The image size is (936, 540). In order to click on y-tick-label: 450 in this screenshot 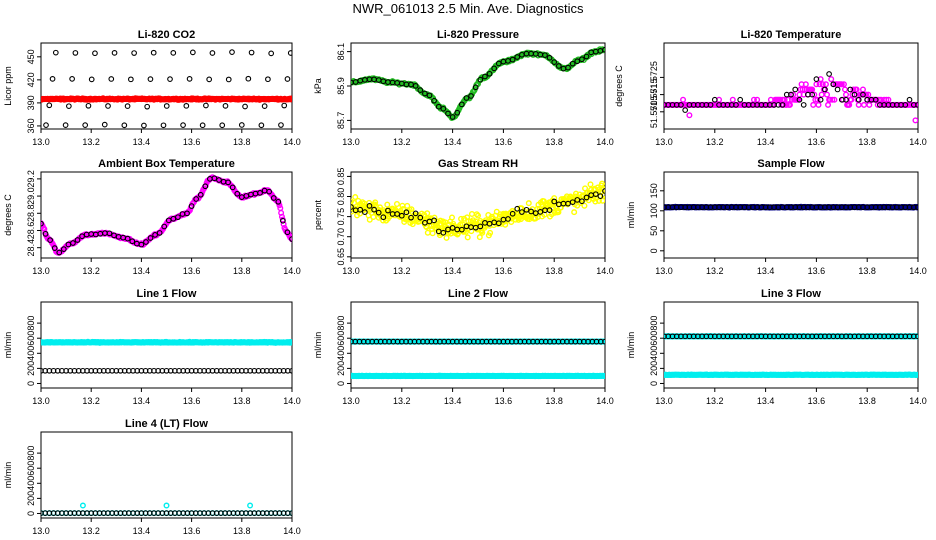, I will do `click(31, 56)`.